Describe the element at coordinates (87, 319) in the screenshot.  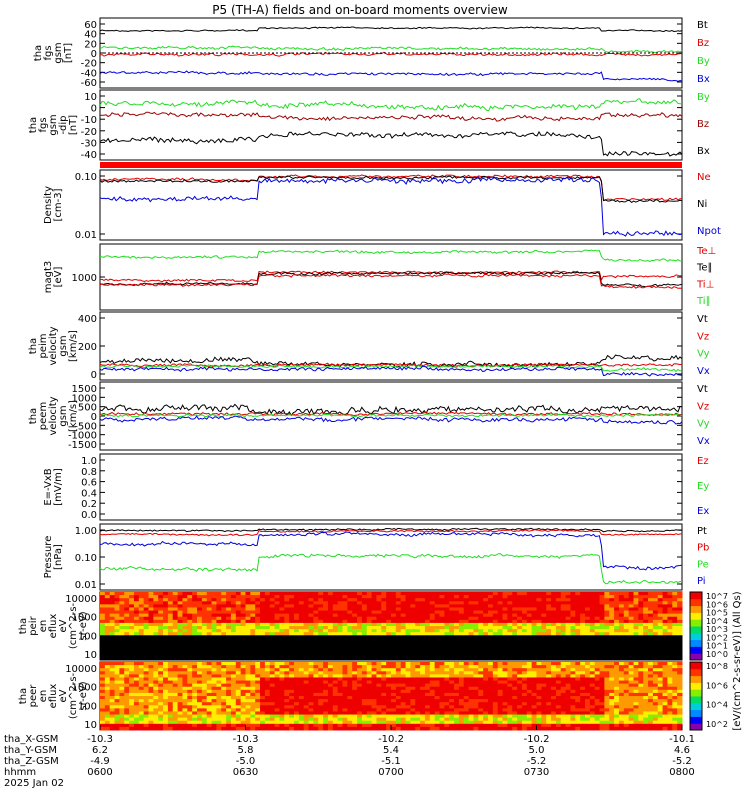
I see `ytick-label-peim_velocity: 400` at that location.